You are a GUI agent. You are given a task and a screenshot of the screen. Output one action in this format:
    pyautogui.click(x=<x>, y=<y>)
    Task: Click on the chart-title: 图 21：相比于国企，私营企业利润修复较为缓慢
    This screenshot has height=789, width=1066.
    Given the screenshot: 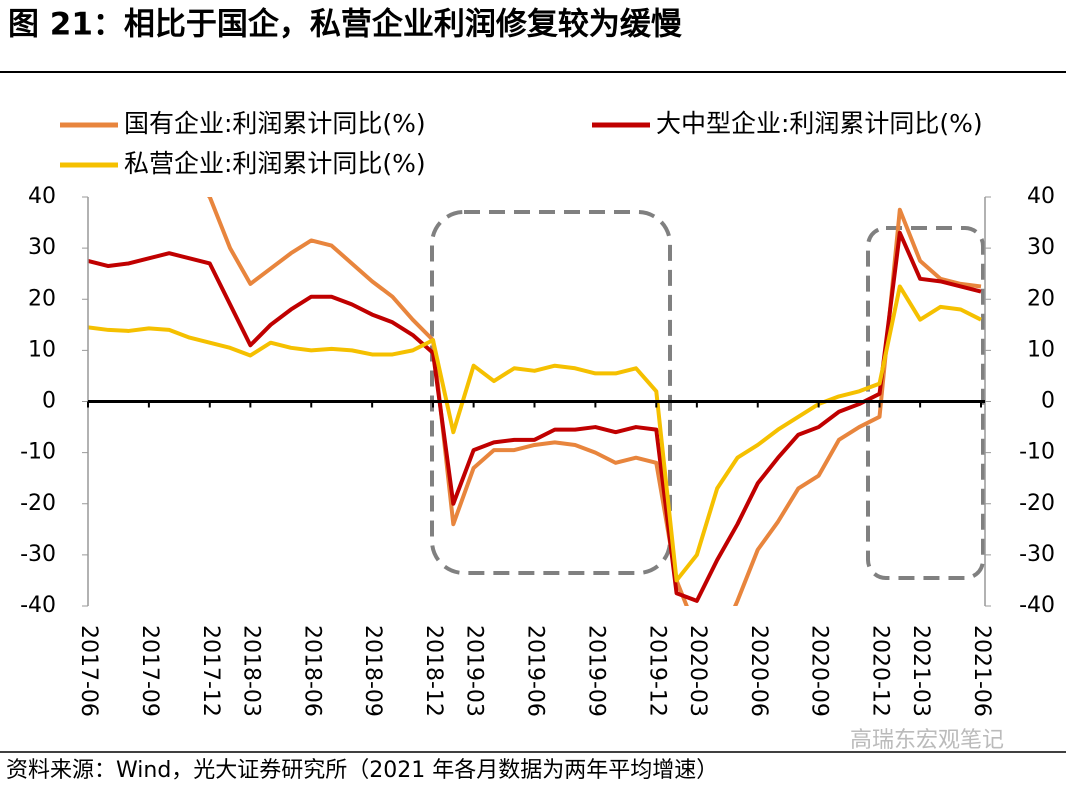 What is the action you would take?
    pyautogui.click(x=345, y=25)
    